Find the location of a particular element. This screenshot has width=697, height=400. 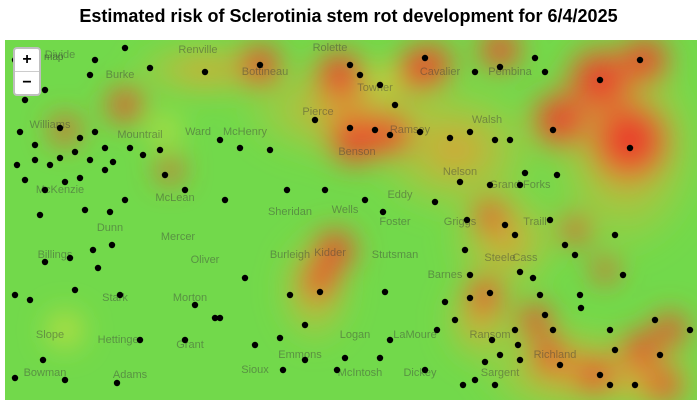

county-label: Bottineau is located at coordinates (265, 72).